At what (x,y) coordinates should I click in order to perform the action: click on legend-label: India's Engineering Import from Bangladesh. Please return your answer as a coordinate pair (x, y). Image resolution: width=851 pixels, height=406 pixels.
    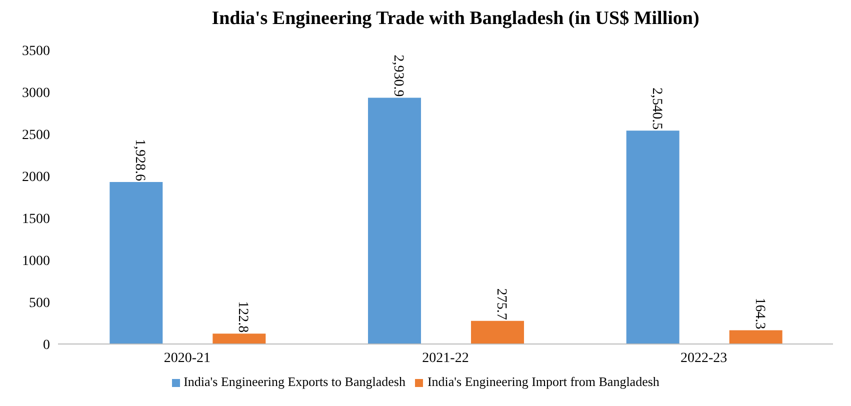
    Looking at the image, I should click on (543, 381).